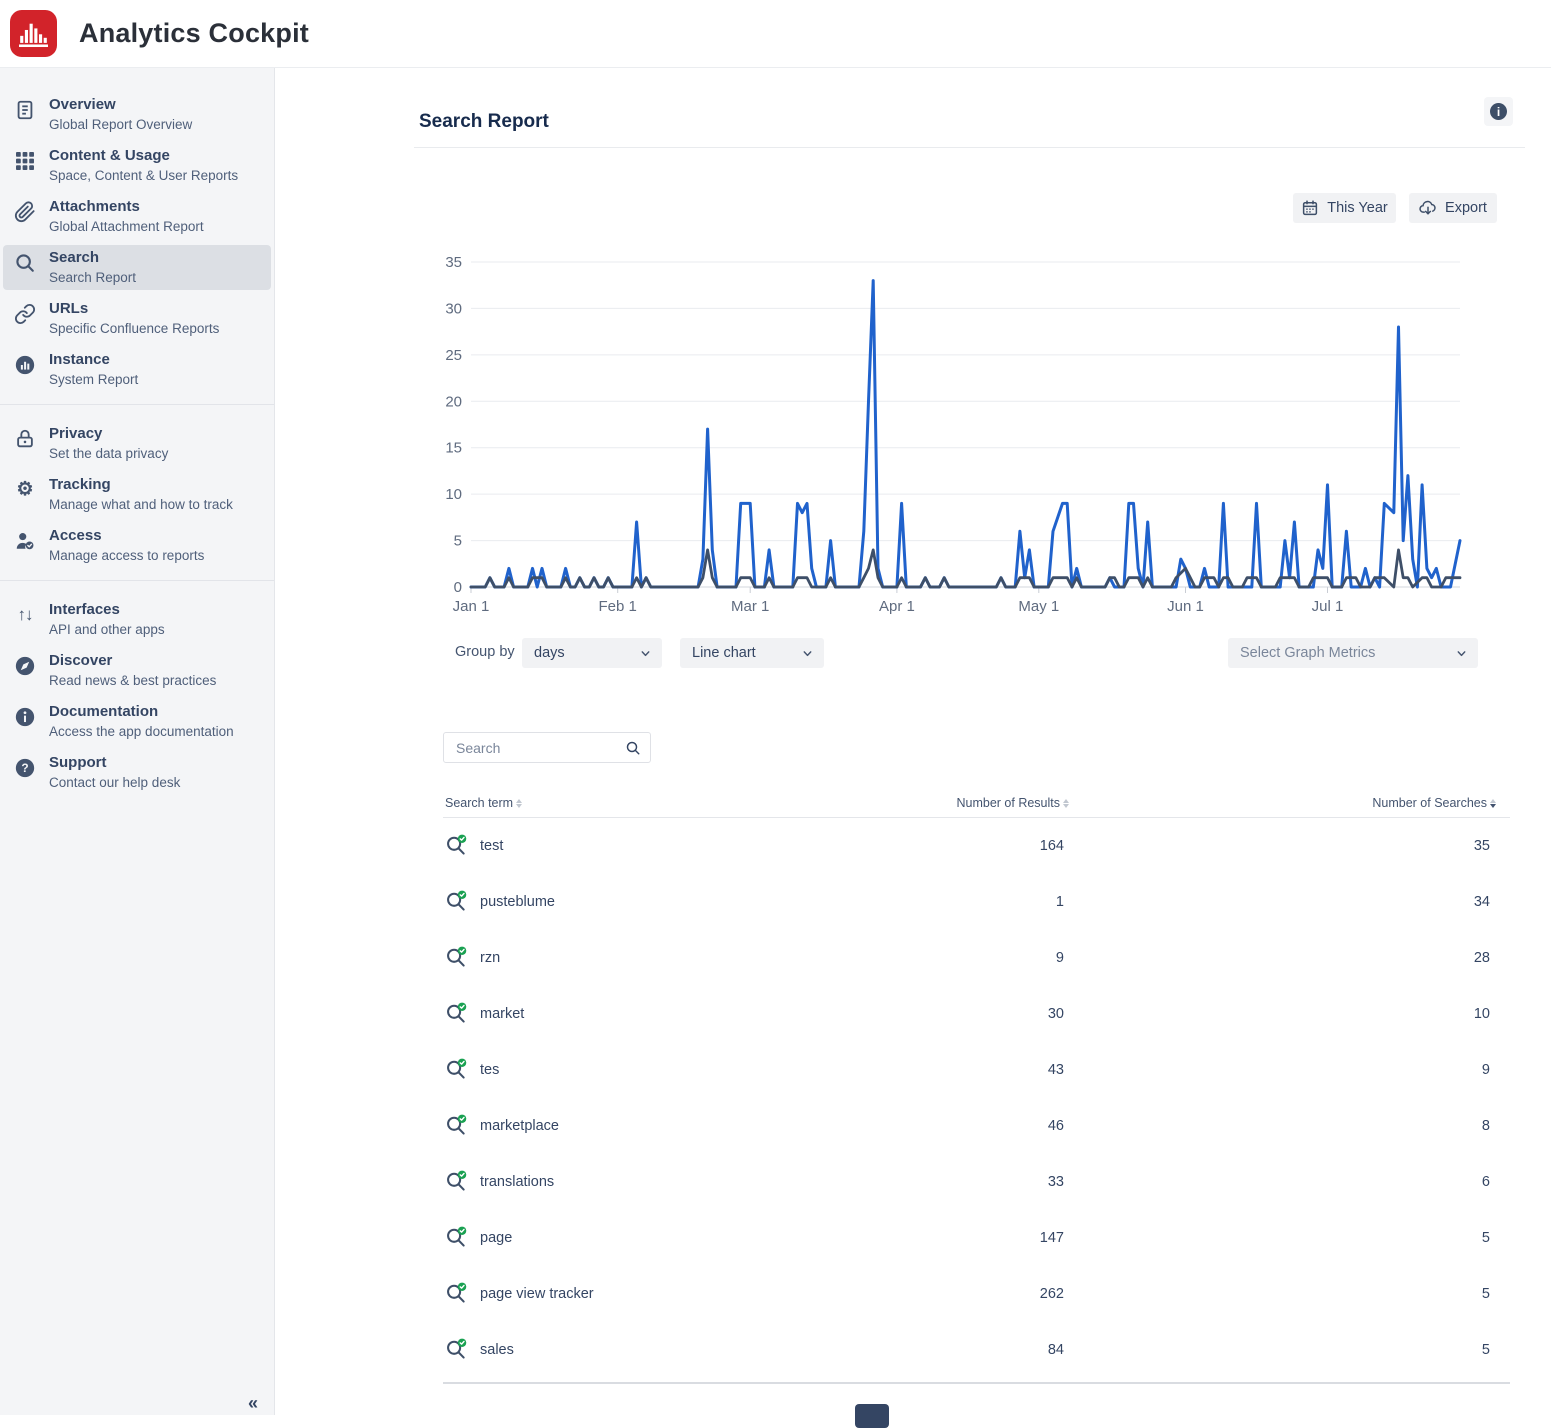 This screenshot has height=1428, width=1551. What do you see at coordinates (976, 1294) in the screenshot?
I see `table-row: page view tracker 262 5` at bounding box center [976, 1294].